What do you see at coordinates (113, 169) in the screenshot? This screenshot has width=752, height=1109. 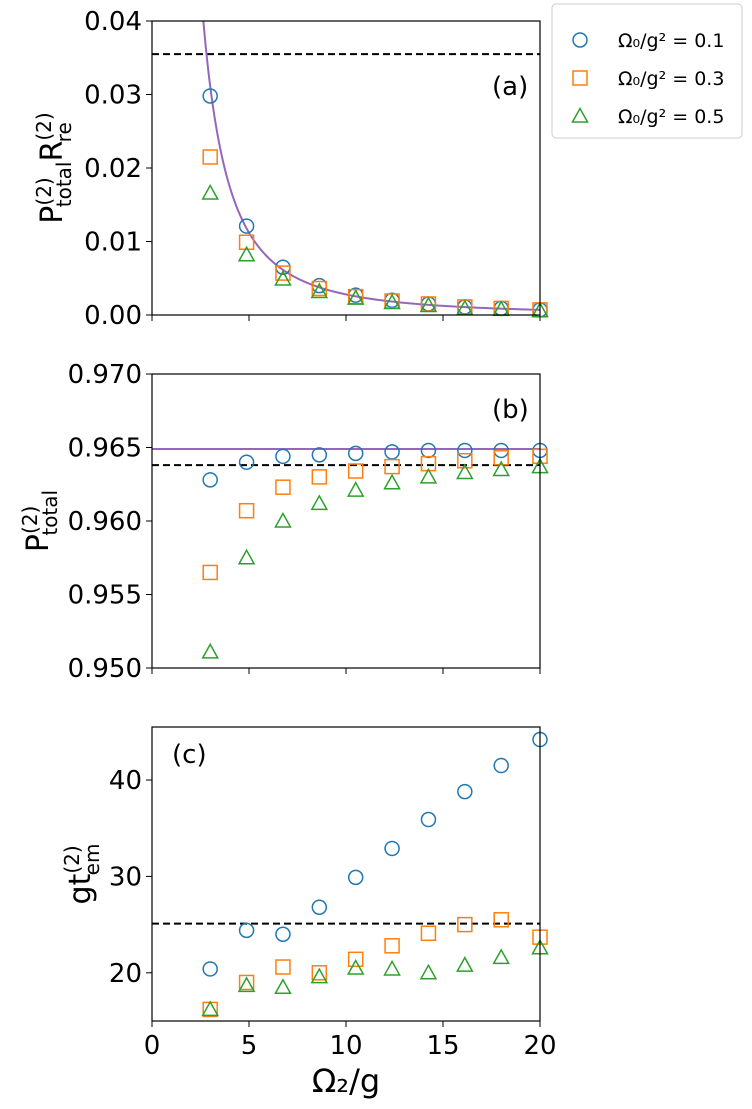 I see `y-tick-label: 0.02` at bounding box center [113, 169].